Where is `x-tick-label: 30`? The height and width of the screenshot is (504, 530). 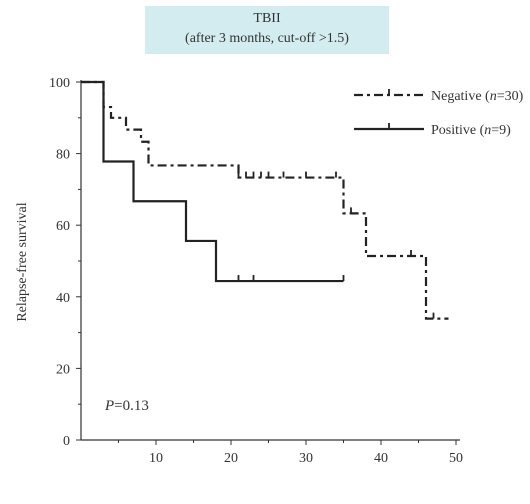 x-tick-label: 30 is located at coordinates (306, 458).